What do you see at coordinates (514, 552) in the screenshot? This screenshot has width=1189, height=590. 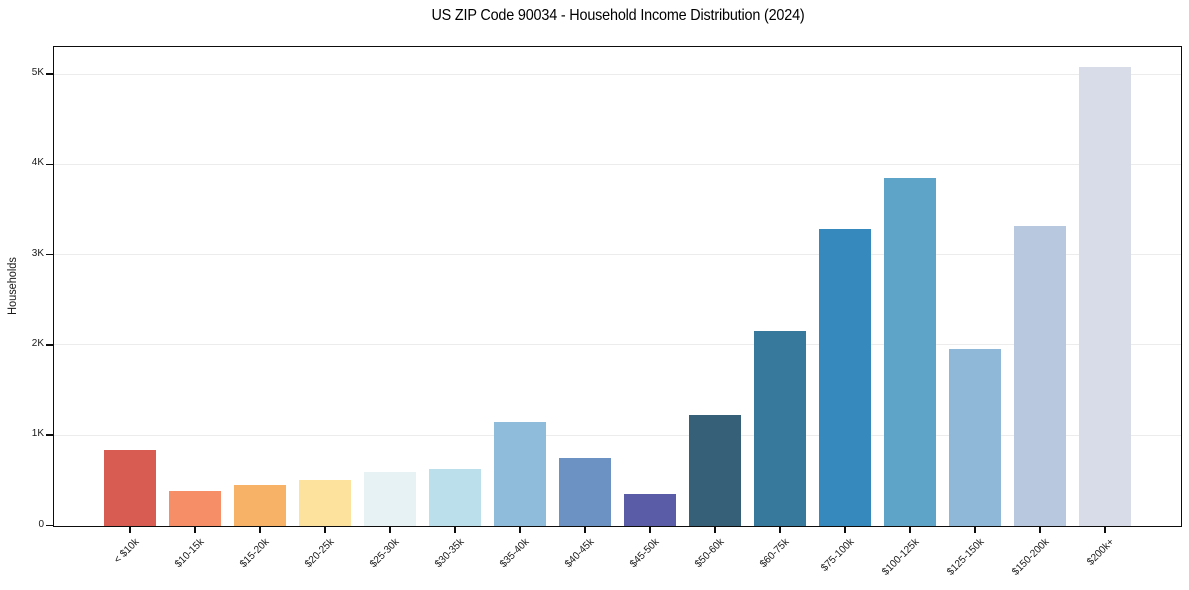 I see `x-tick-label: $35-40k` at bounding box center [514, 552].